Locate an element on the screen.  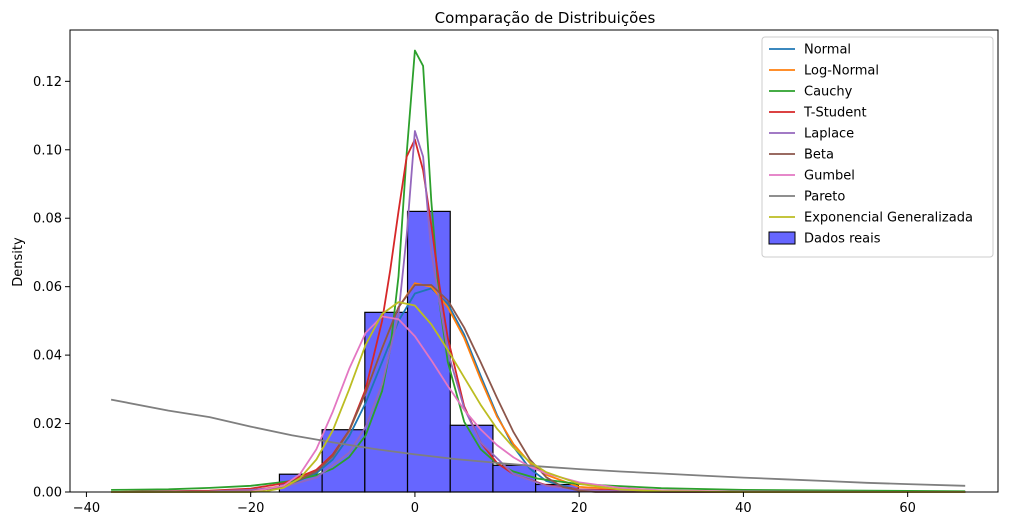
legend-box is located at coordinates (877, 147).